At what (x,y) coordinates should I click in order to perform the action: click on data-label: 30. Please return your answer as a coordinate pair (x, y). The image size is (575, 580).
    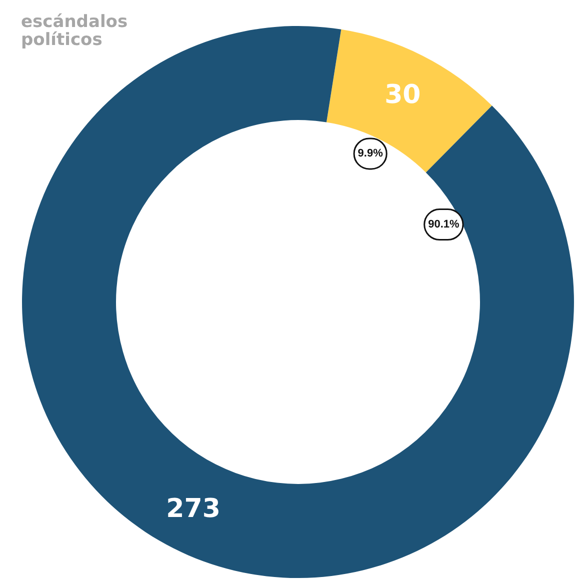
    Looking at the image, I should click on (402, 95).